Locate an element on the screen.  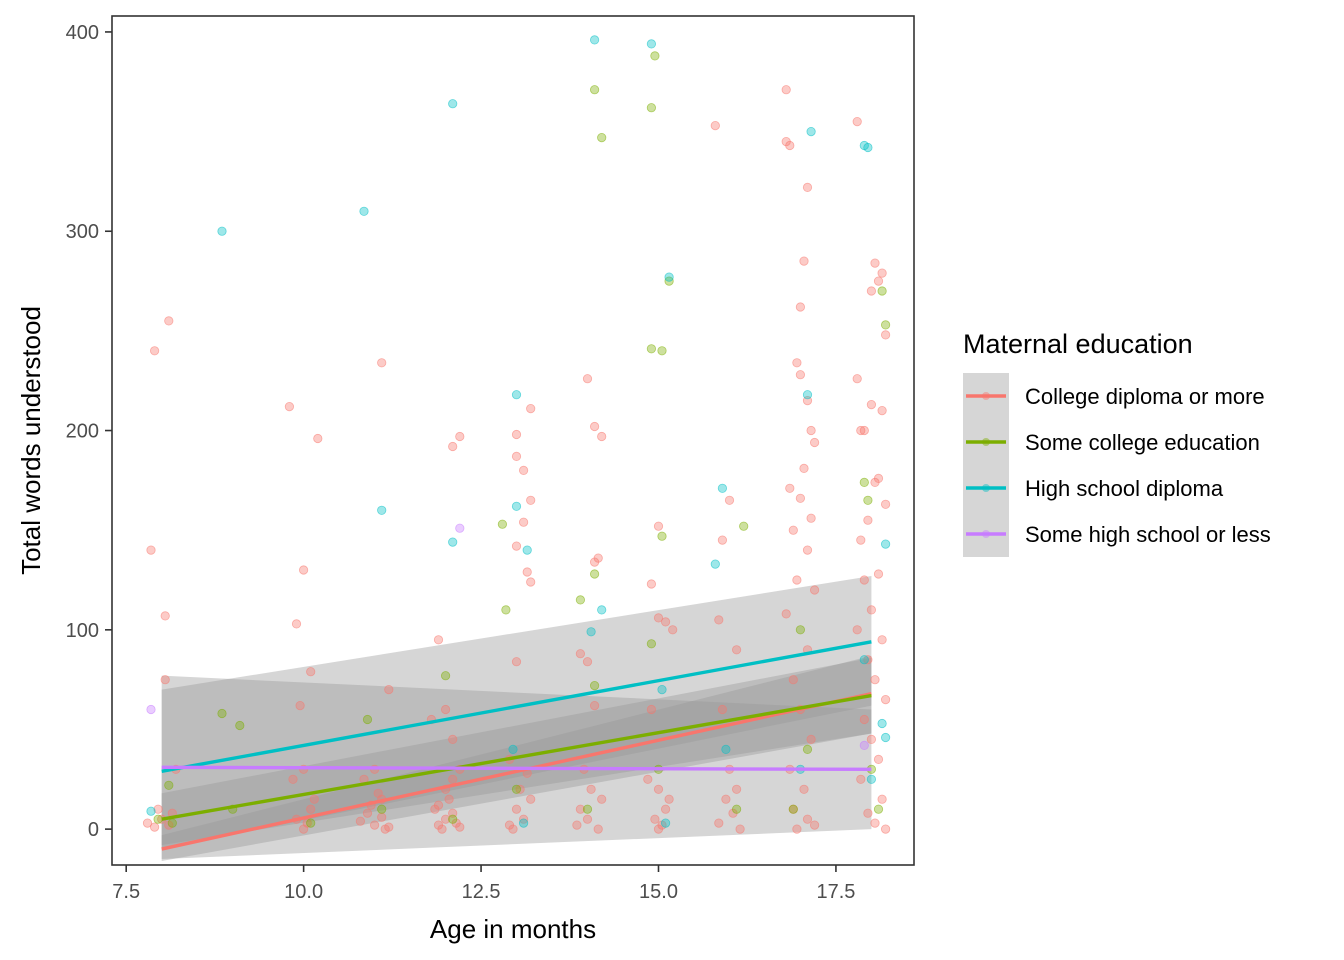
y-tick-label: 400 is located at coordinates (82, 33).